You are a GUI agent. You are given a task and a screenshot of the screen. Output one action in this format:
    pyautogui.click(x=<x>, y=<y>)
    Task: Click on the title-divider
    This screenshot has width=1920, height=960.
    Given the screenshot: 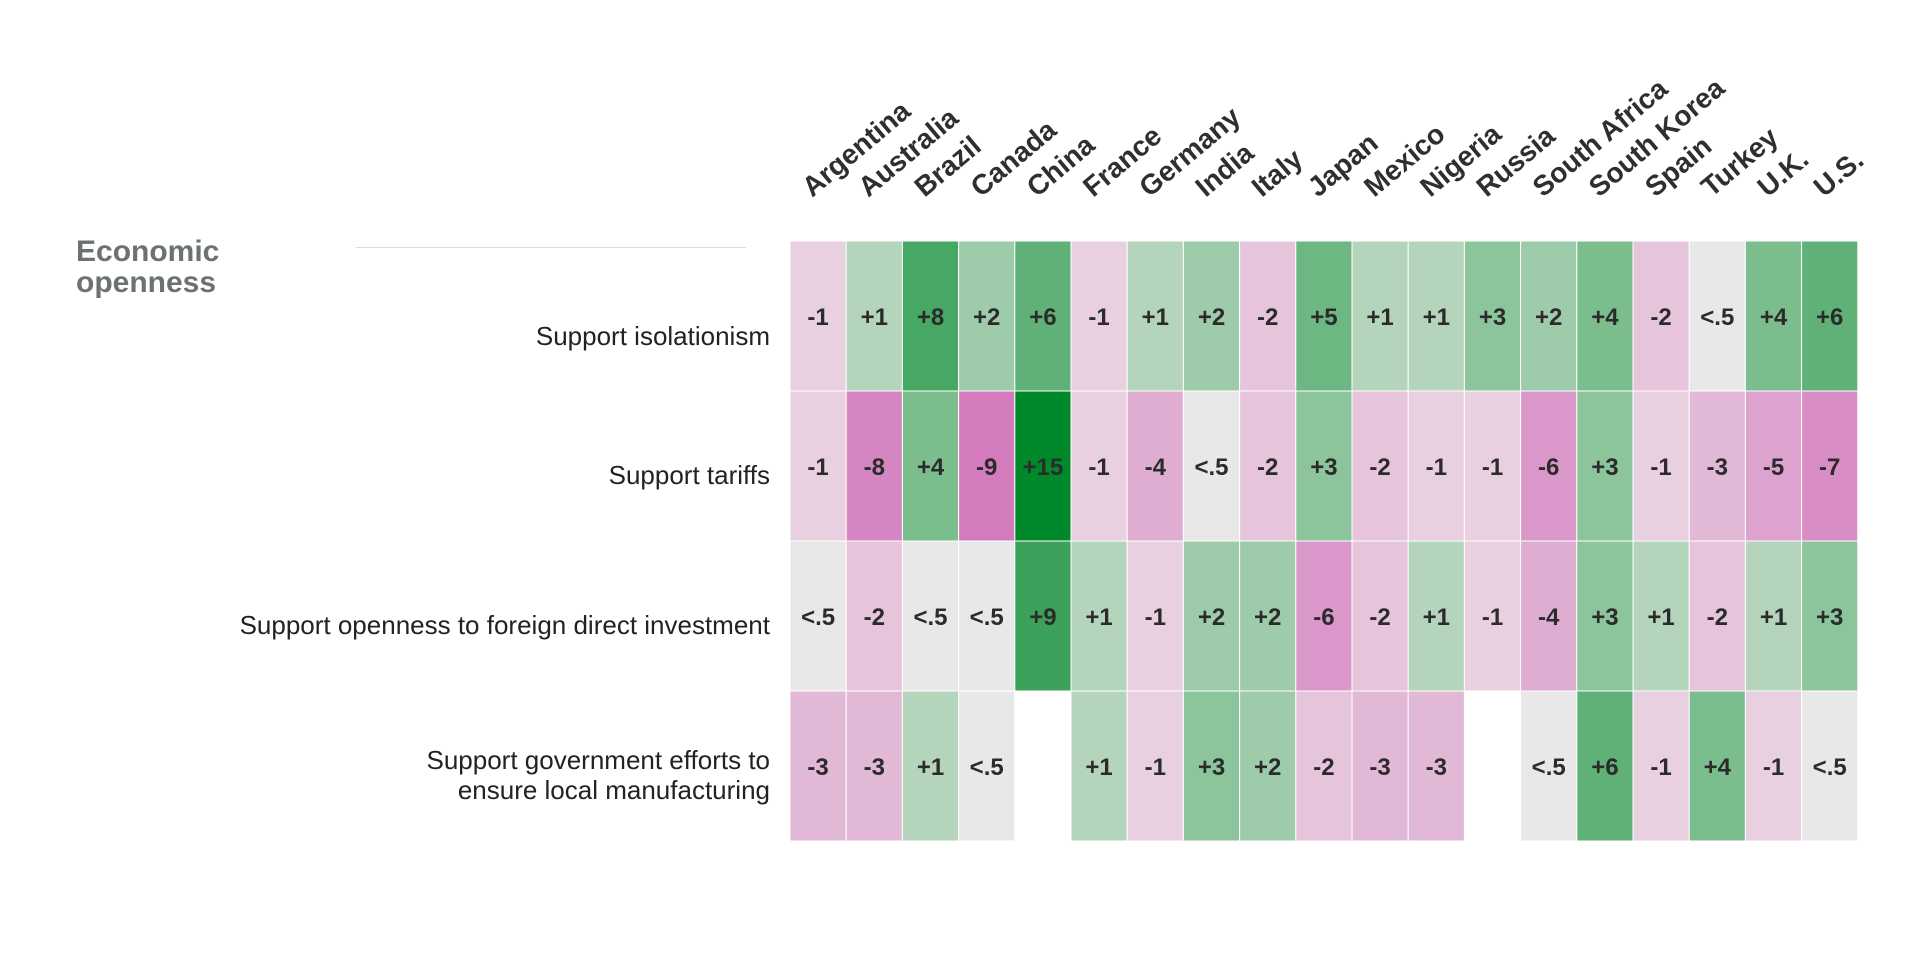 What is the action you would take?
    pyautogui.click(x=551, y=247)
    